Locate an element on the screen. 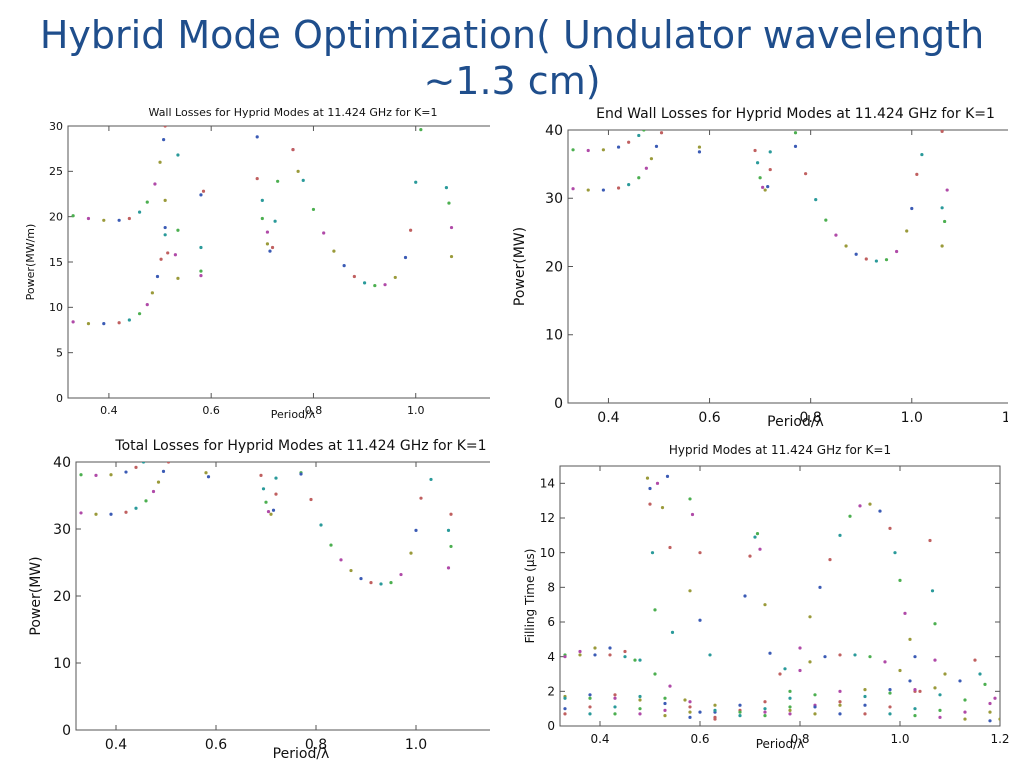  points-layer is located at coordinates (266, 524).